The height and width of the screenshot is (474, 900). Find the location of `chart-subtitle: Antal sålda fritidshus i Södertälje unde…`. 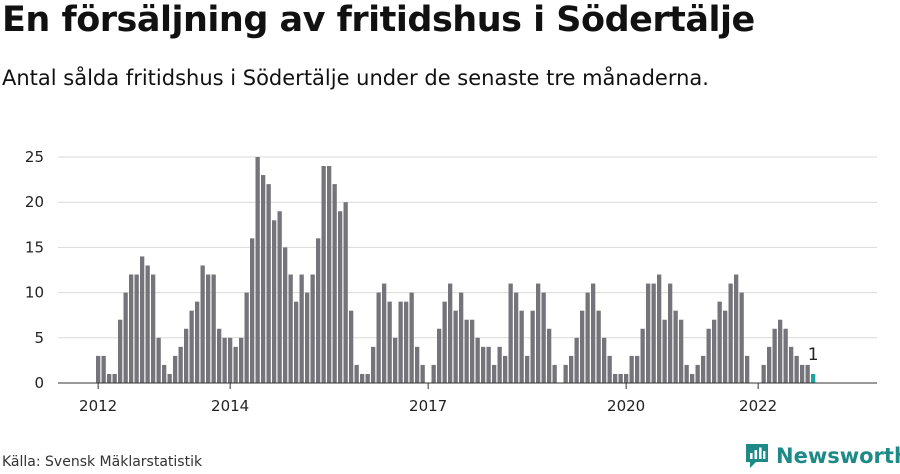

chart-subtitle: Antal sålda fritidshus i Södertälje unde… is located at coordinates (355, 78).